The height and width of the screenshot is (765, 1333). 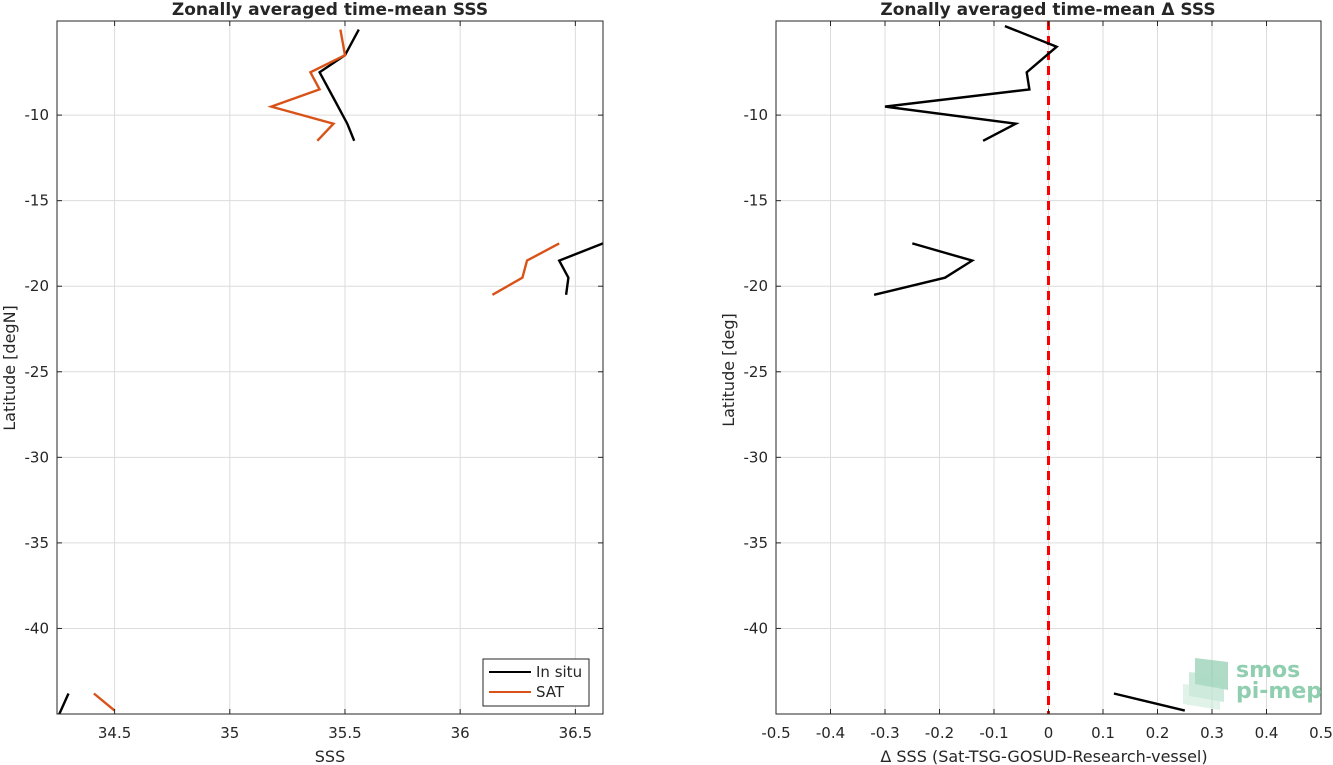 I want to click on x-tick-label: 36, so click(x=460, y=733).